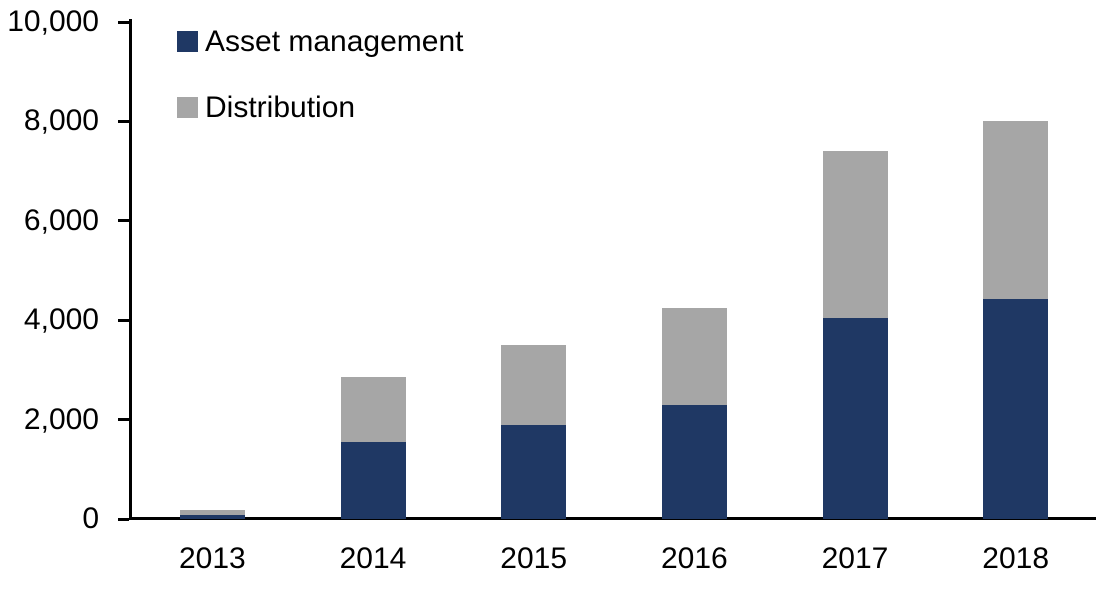  I want to click on bar-segment-distribution-2013, so click(212, 513).